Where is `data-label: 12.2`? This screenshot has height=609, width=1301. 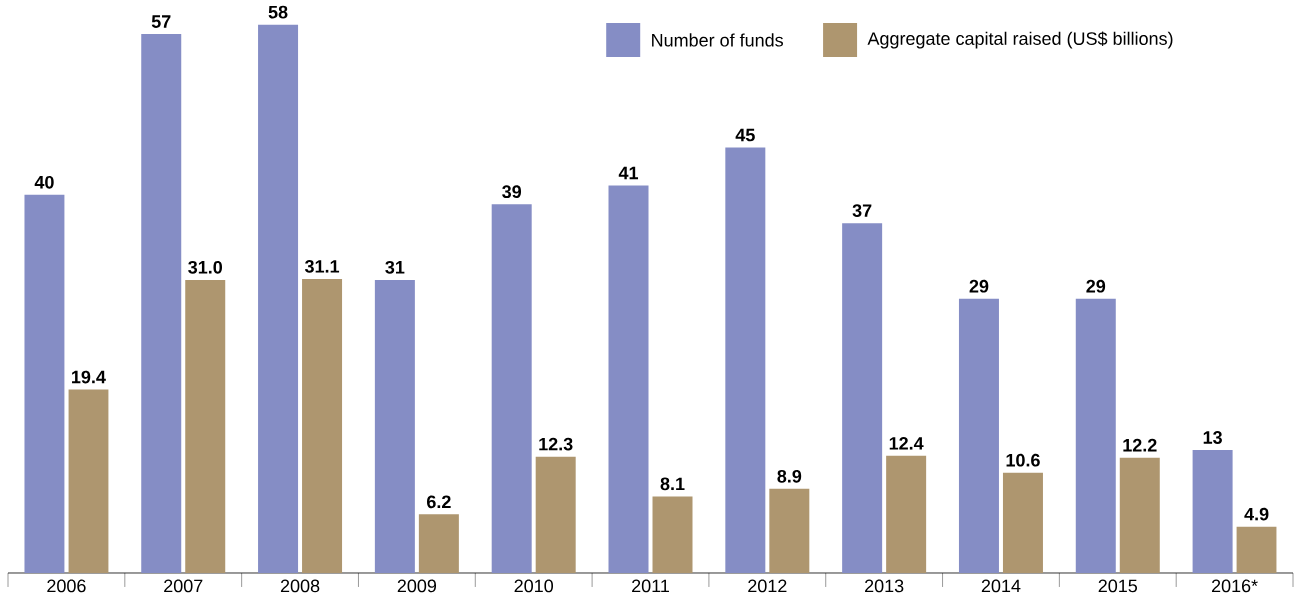 data-label: 12.2 is located at coordinates (1140, 445).